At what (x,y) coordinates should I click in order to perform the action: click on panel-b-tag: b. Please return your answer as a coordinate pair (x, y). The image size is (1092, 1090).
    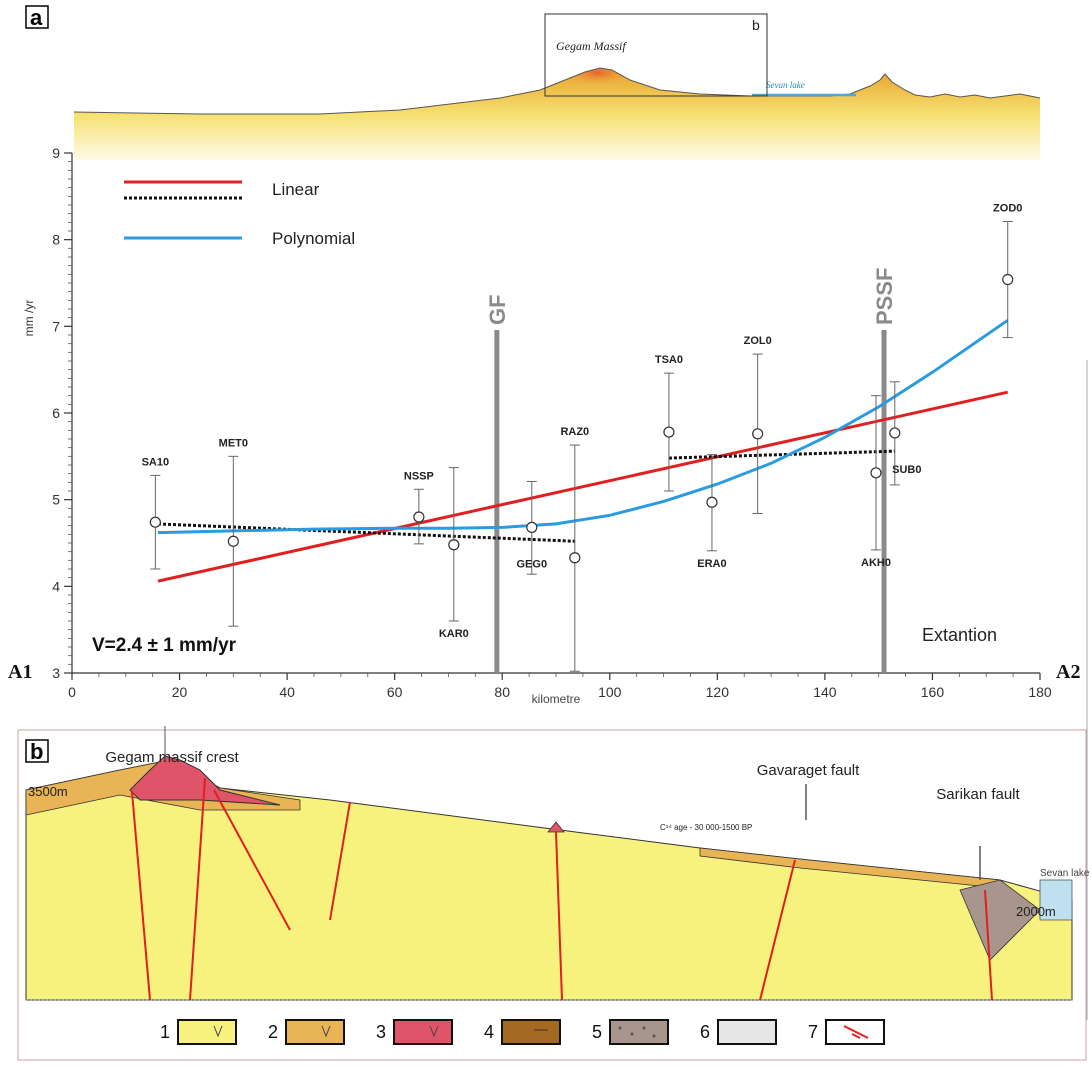
    Looking at the image, I should click on (36, 751).